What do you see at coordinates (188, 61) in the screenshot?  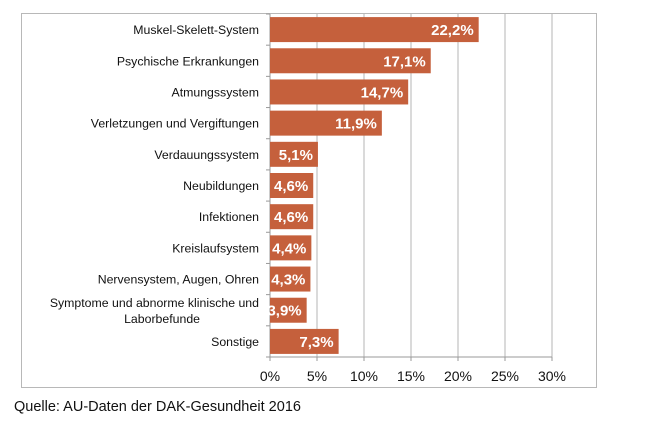 I see `category-label: Psychische Erkrankungen` at bounding box center [188, 61].